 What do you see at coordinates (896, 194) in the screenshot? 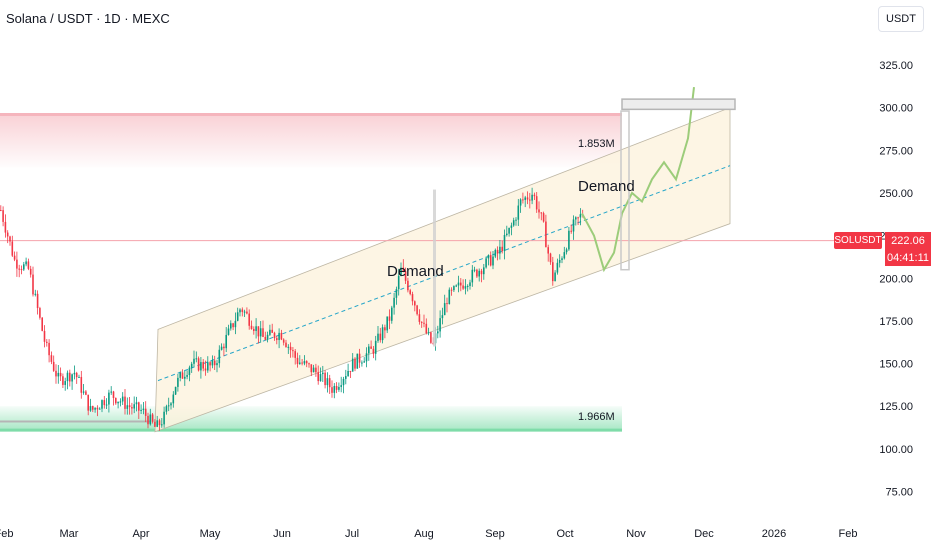
I see `y-tick-label: 250.00` at bounding box center [896, 194].